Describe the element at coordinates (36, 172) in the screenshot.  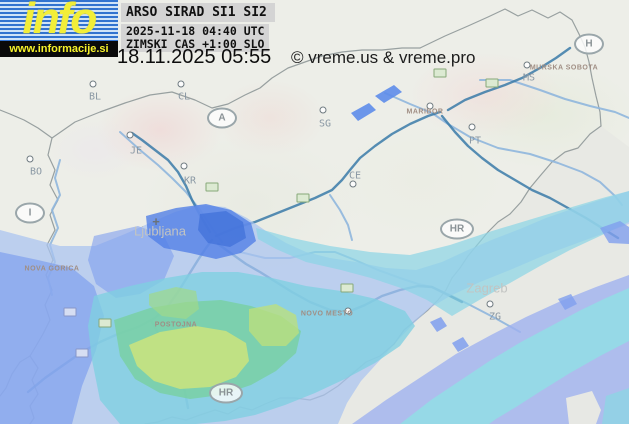
I see `city-code-bo: BO` at that location.